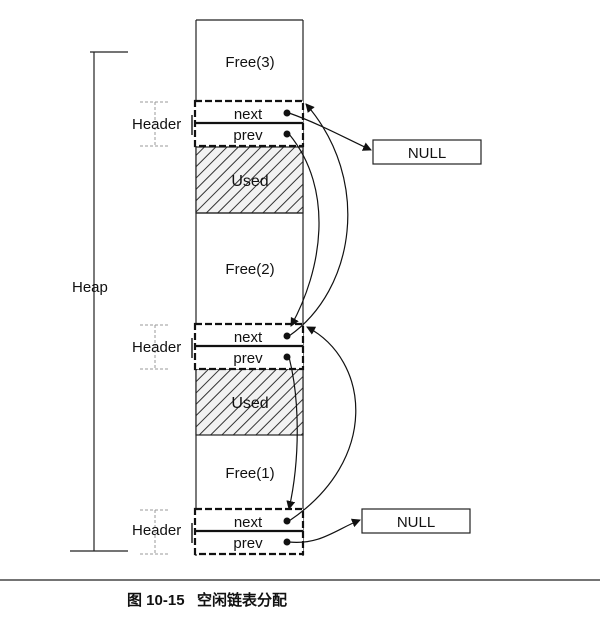  Describe the element at coordinates (330, 131) in the screenshot. I see `arrow-h1-next-to-null` at that location.